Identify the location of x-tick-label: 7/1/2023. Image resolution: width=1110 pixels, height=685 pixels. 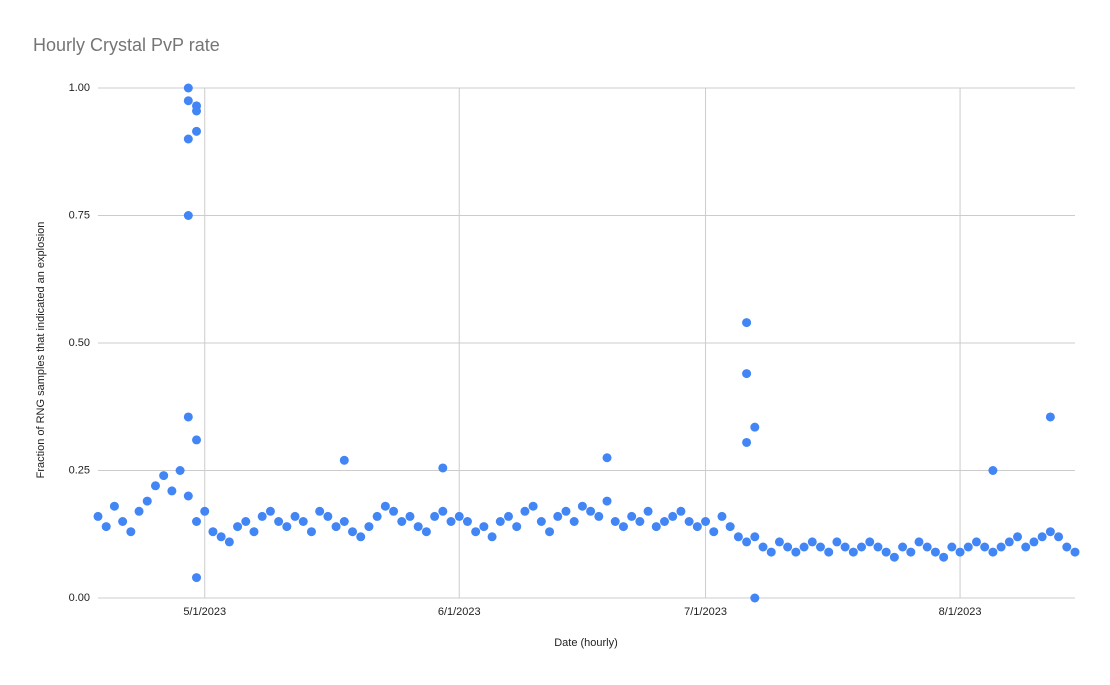
(705, 612).